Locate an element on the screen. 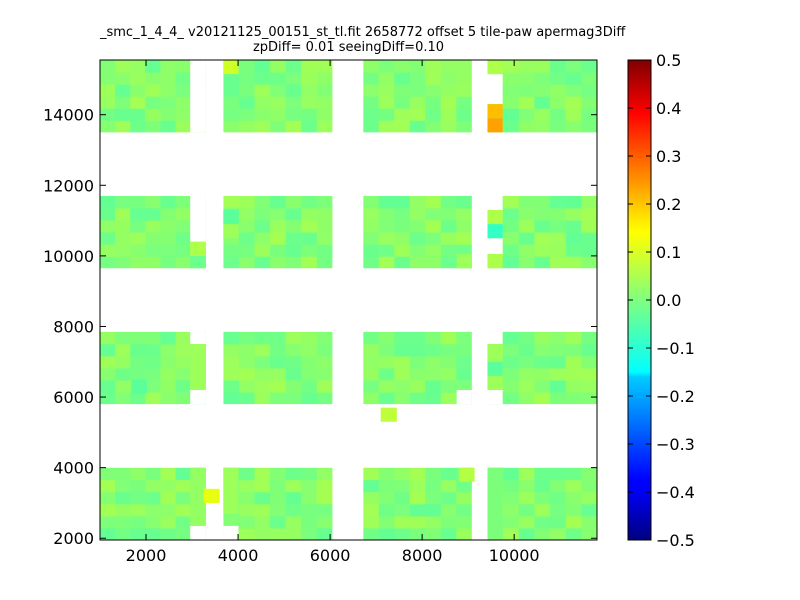 The width and height of the screenshot is (800, 600). y-tick-label: 12000 is located at coordinates (68, 185).